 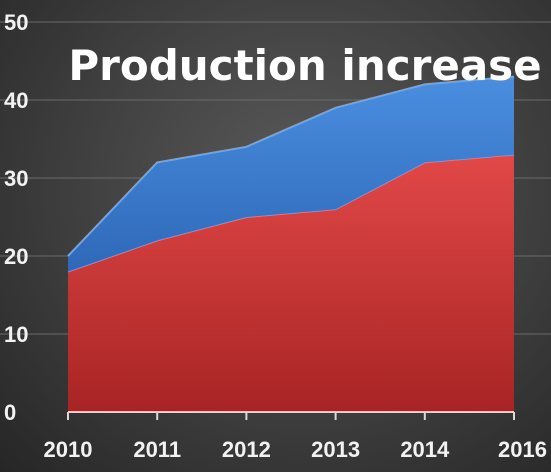 I want to click on x-tick-labels: 2010 2011 2012 2013 2014 2016, so click(x=295, y=449).